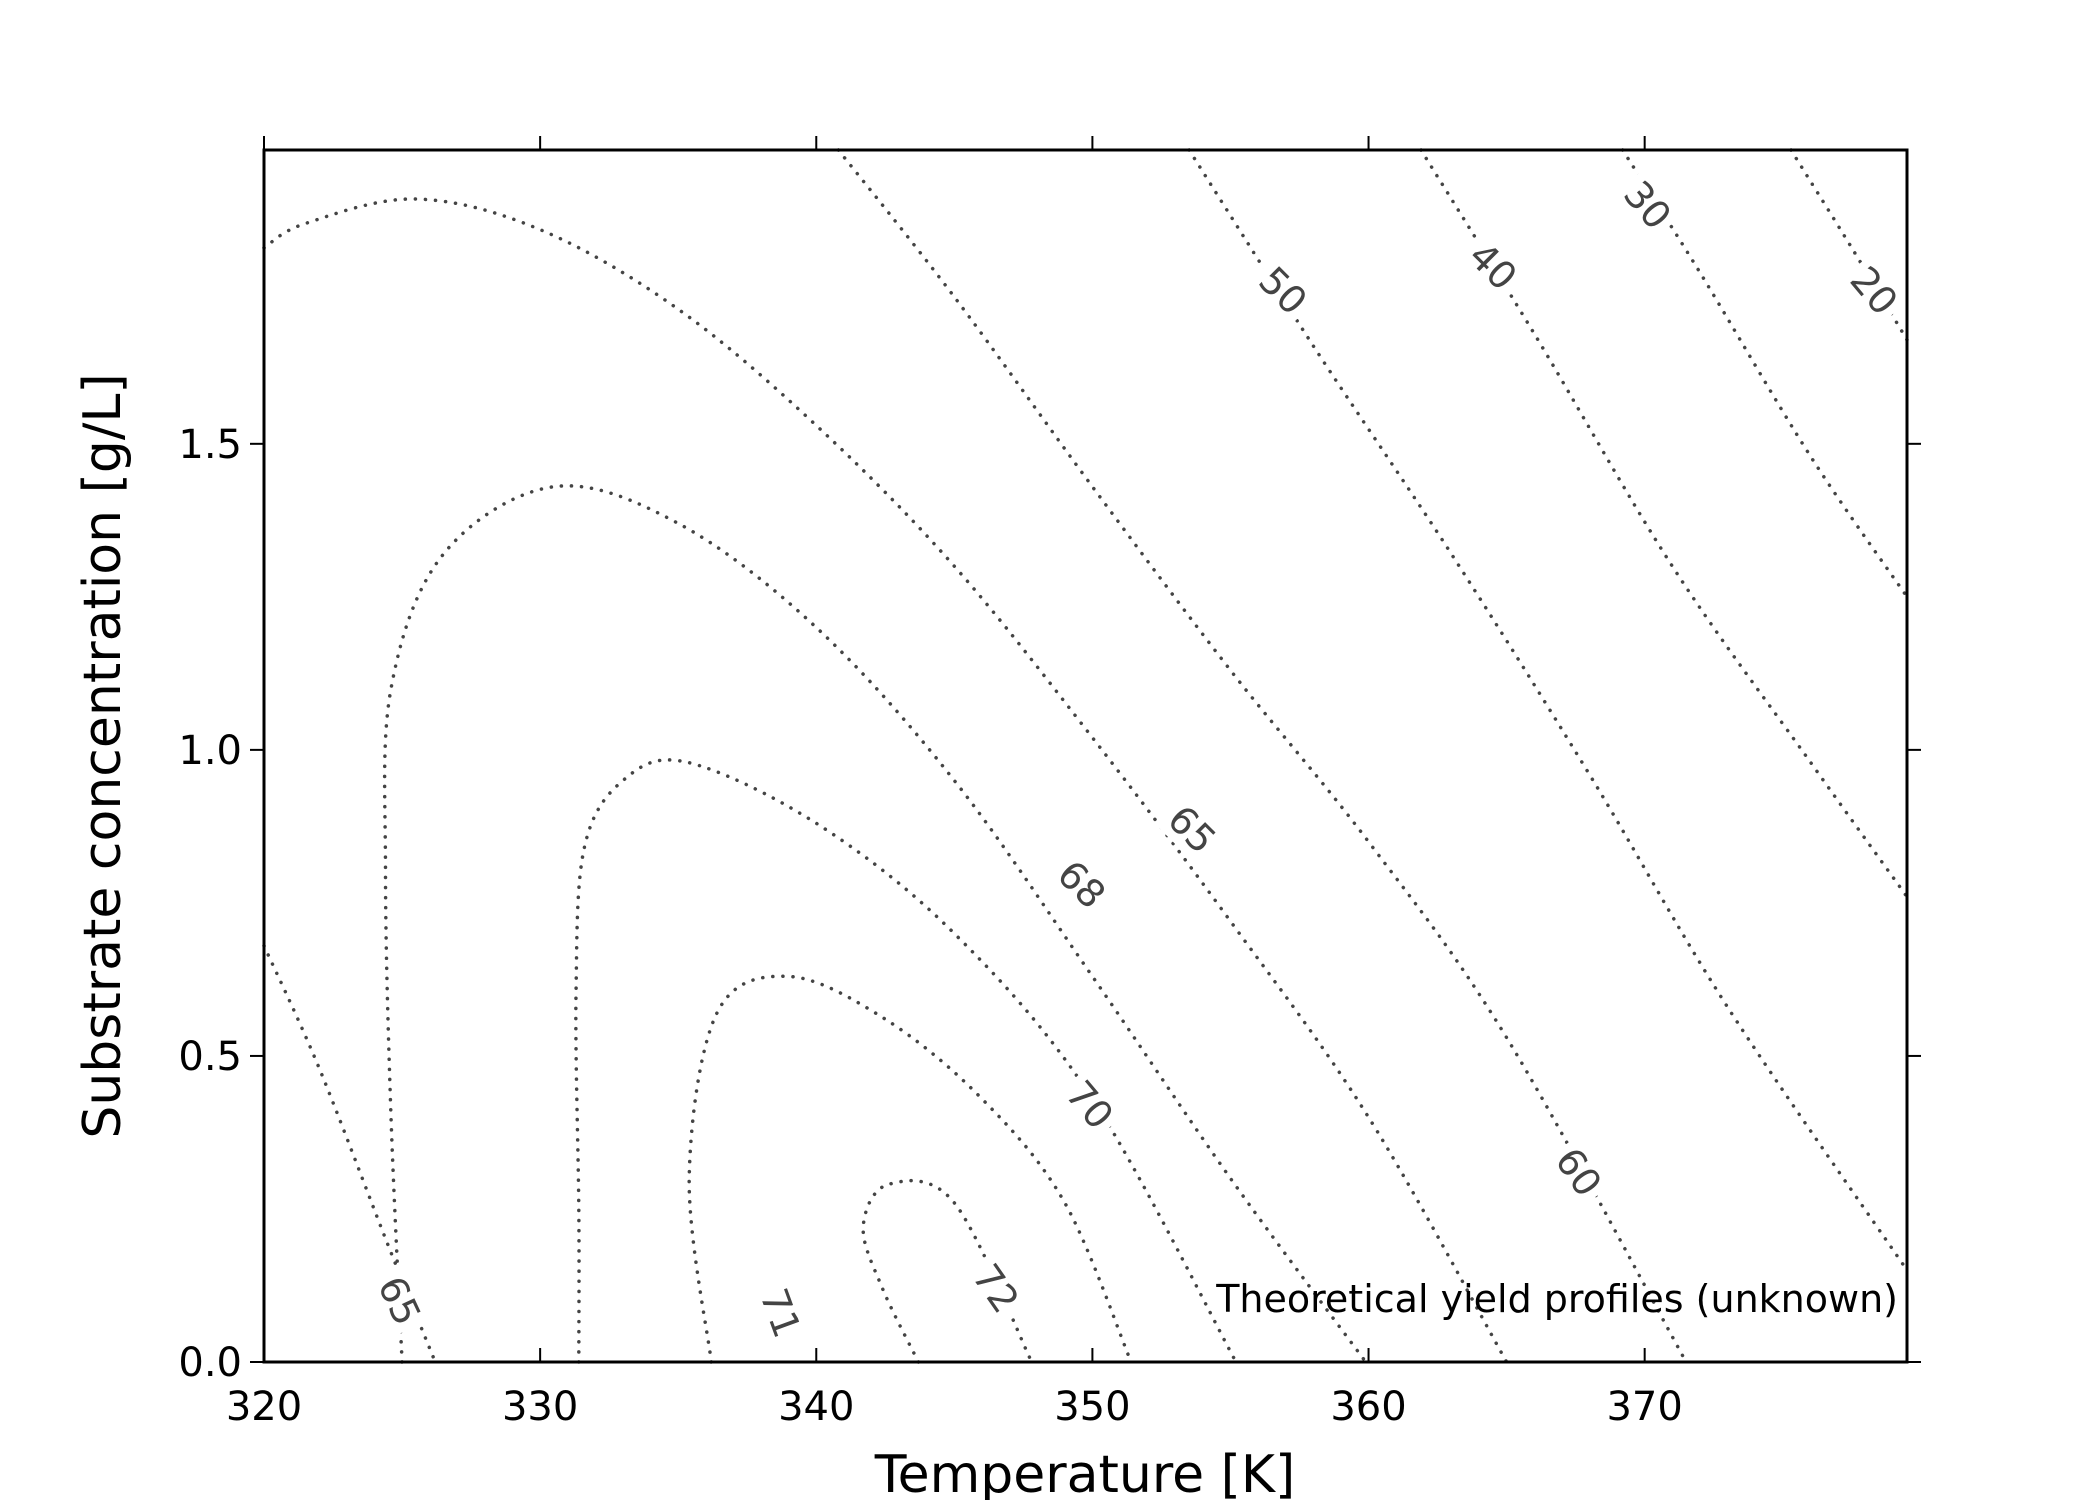  What do you see at coordinates (210, 1057) in the screenshot?
I see `y-tick-label: 0.5` at bounding box center [210, 1057].